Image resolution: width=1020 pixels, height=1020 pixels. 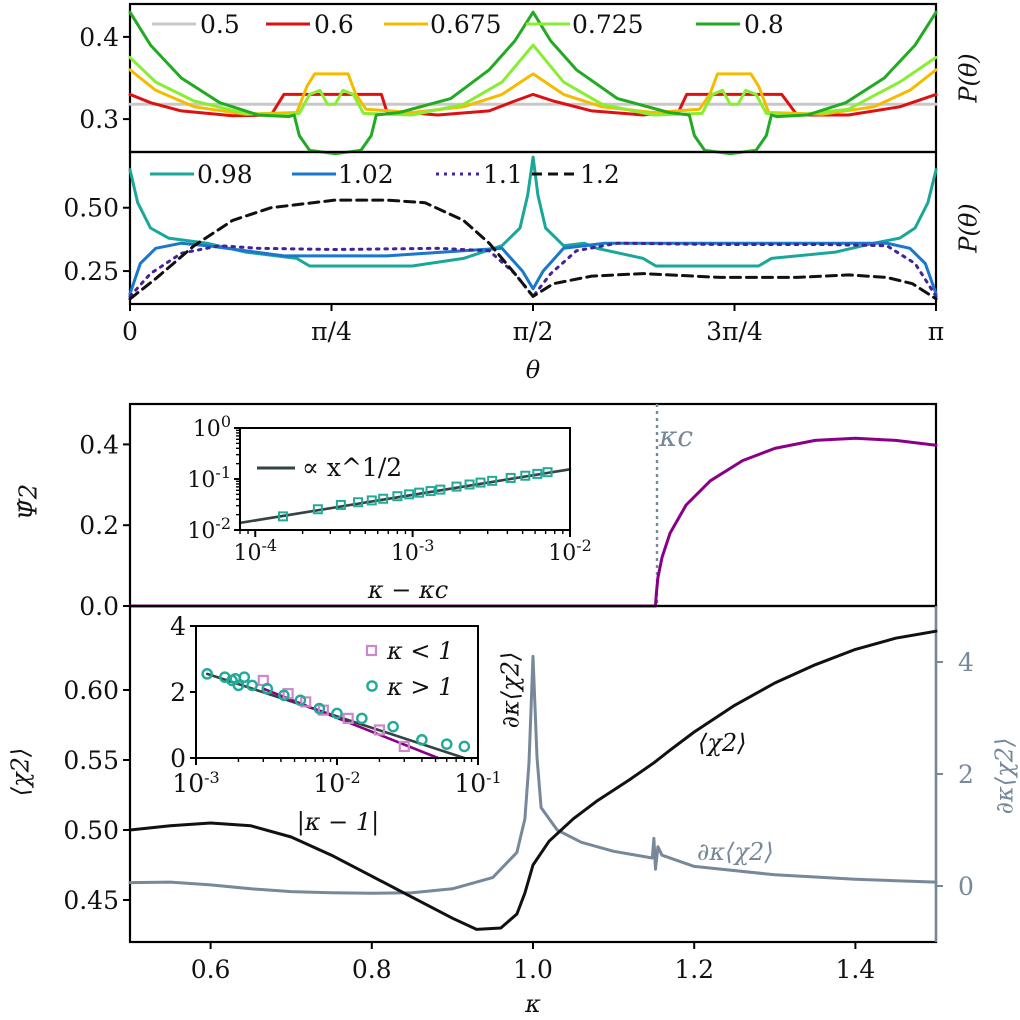 I want to click on panel-d-ylabel-right: ∂κ⟨χ2⟩, so click(x=1005, y=776).